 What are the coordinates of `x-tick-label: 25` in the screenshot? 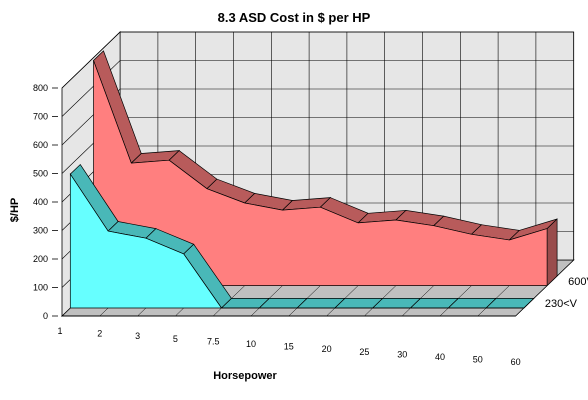 It's located at (364, 352).